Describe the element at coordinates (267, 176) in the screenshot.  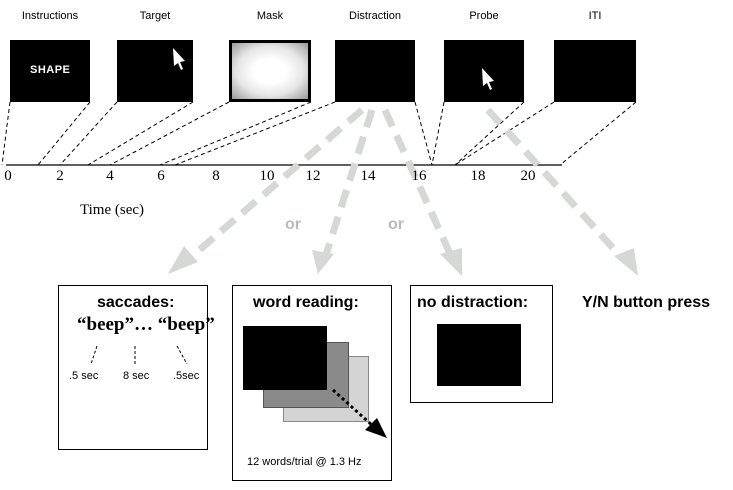
I see `axis-tick: 10` at that location.